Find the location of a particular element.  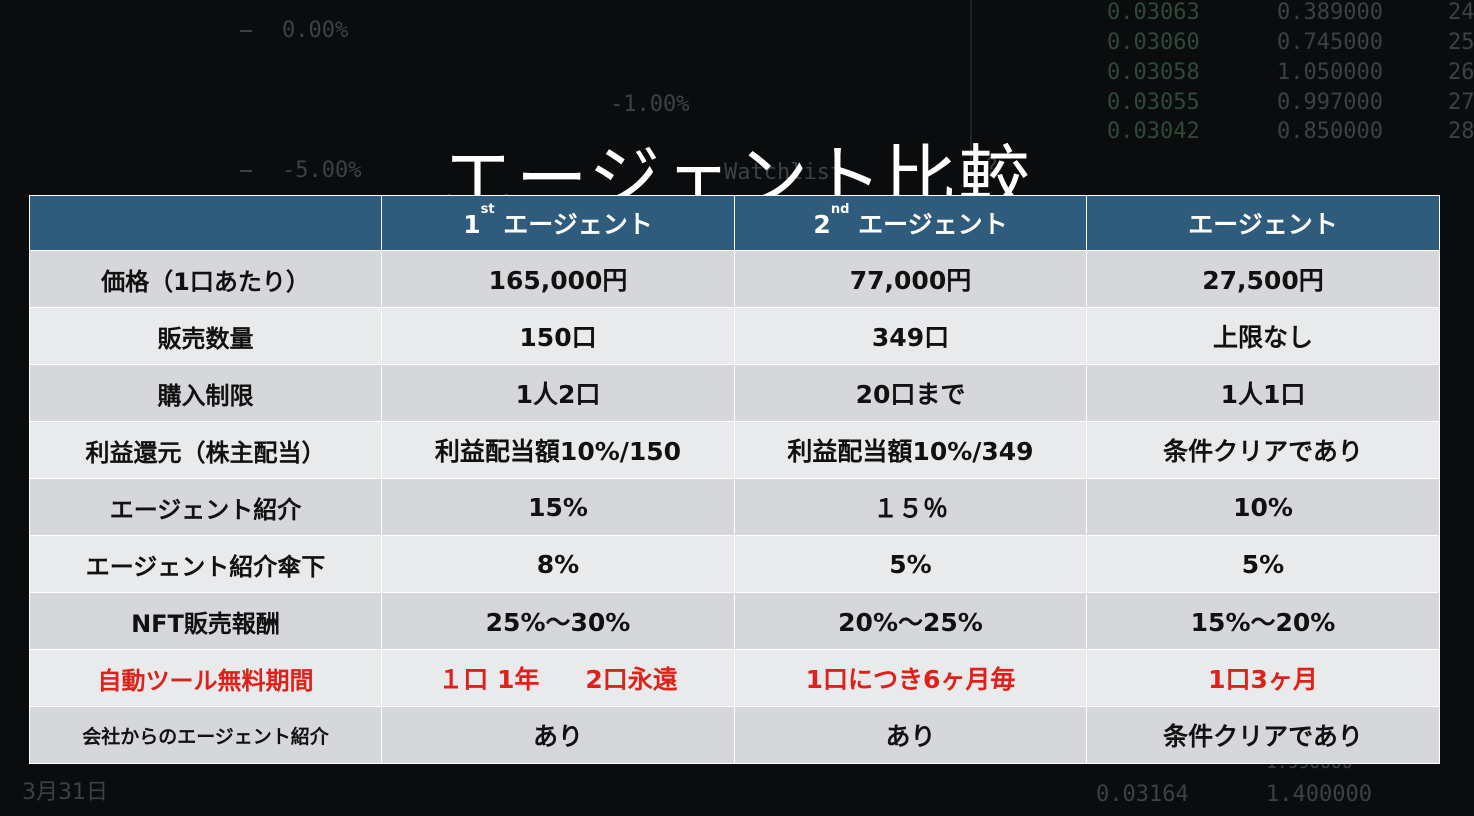

bg-pct-mid: -1.00% is located at coordinates (650, 104).